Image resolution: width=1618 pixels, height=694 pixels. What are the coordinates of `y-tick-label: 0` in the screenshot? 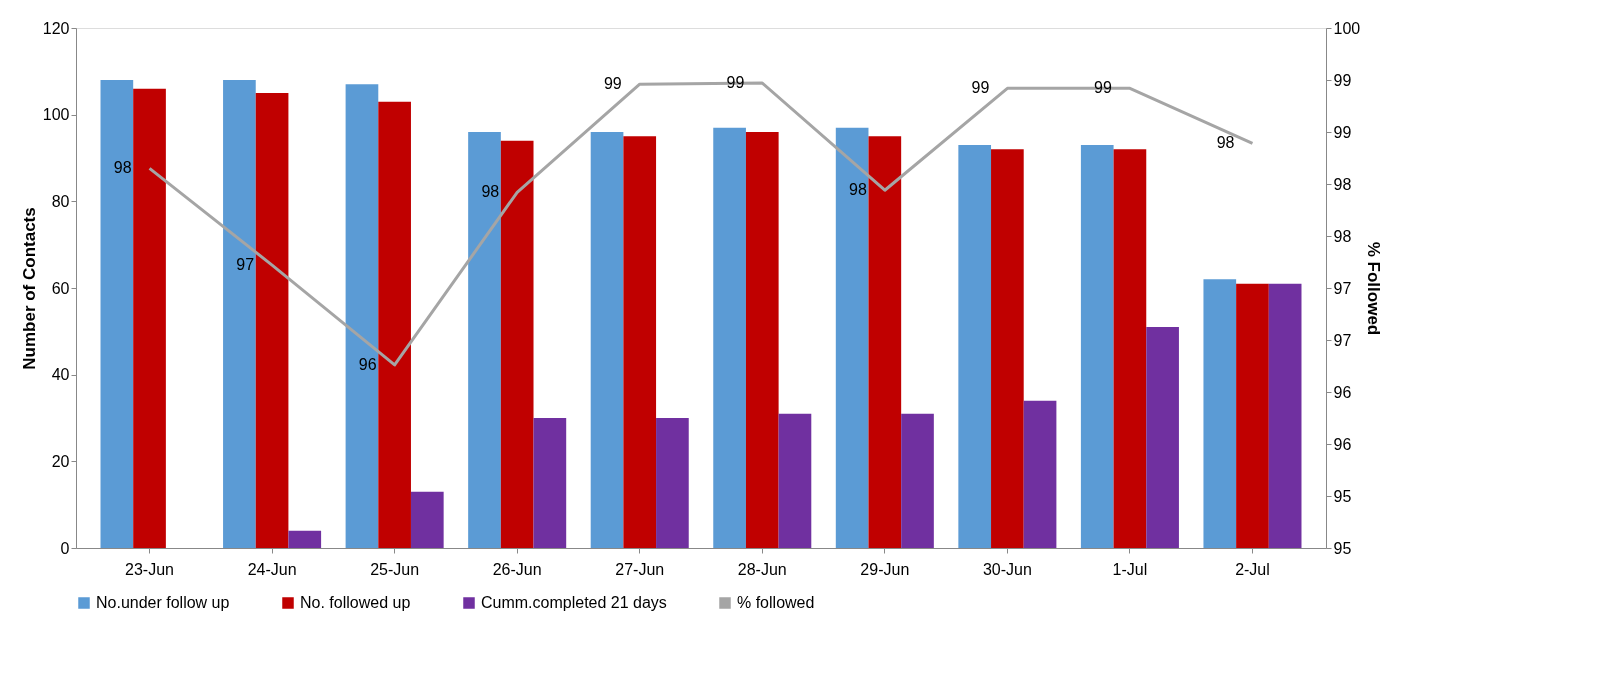 It's located at (65, 548).